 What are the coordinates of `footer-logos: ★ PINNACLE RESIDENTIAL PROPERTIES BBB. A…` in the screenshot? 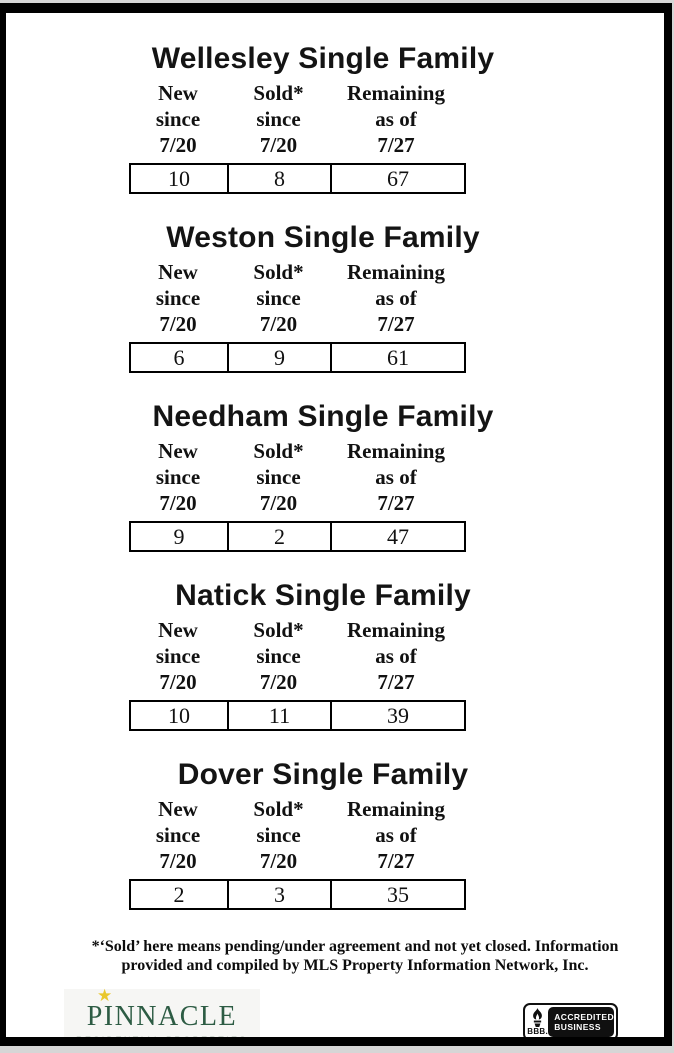 It's located at (335, 1015).